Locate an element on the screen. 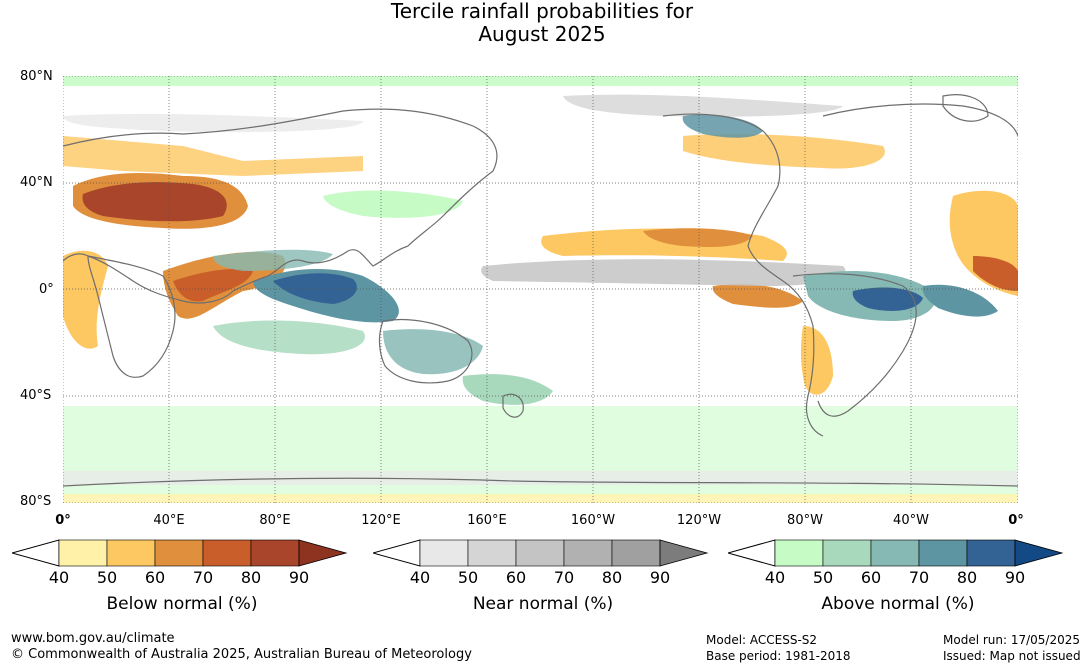 The width and height of the screenshot is (1085, 667). below-normal-north-africa is located at coordinates (85, 299).